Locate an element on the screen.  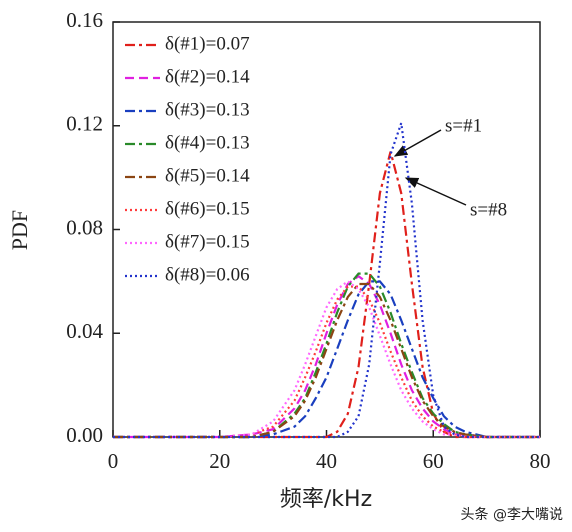
legend-label: δ(#4)=0.13 is located at coordinates (207, 142).